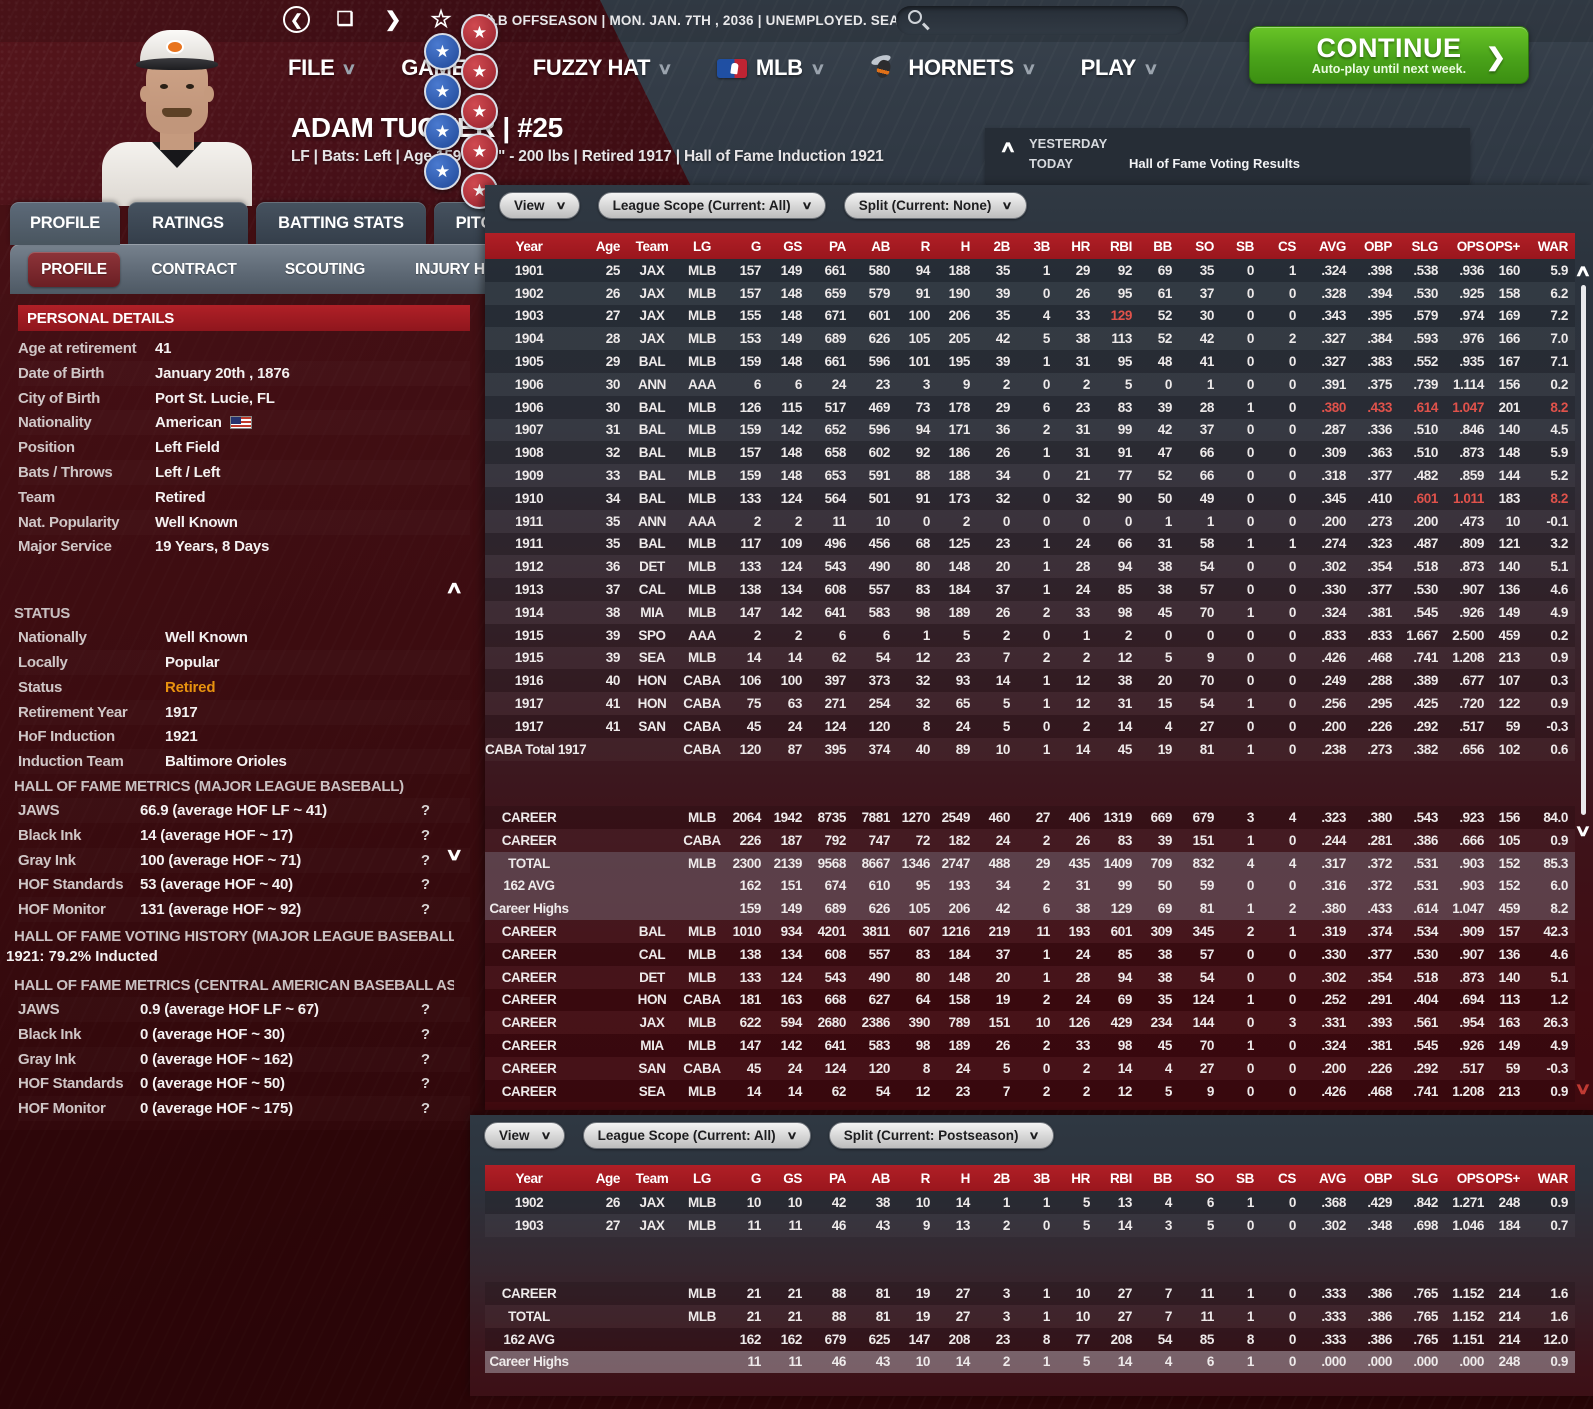  I want to click on subtab-profile: PROFILE, so click(74, 269).